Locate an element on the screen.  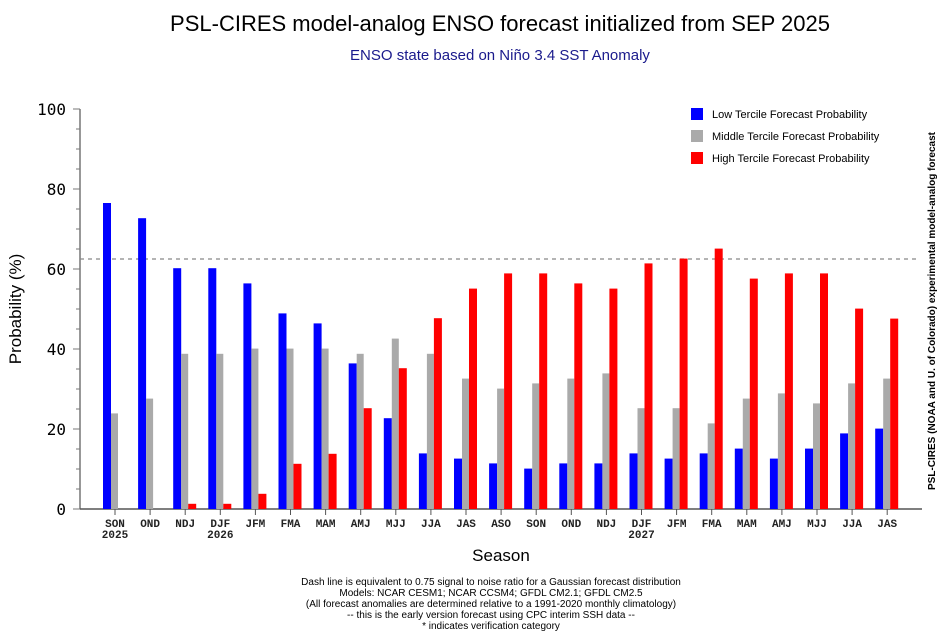
legend-label: Middle Tercile Forecast Probability is located at coordinates (796, 137).